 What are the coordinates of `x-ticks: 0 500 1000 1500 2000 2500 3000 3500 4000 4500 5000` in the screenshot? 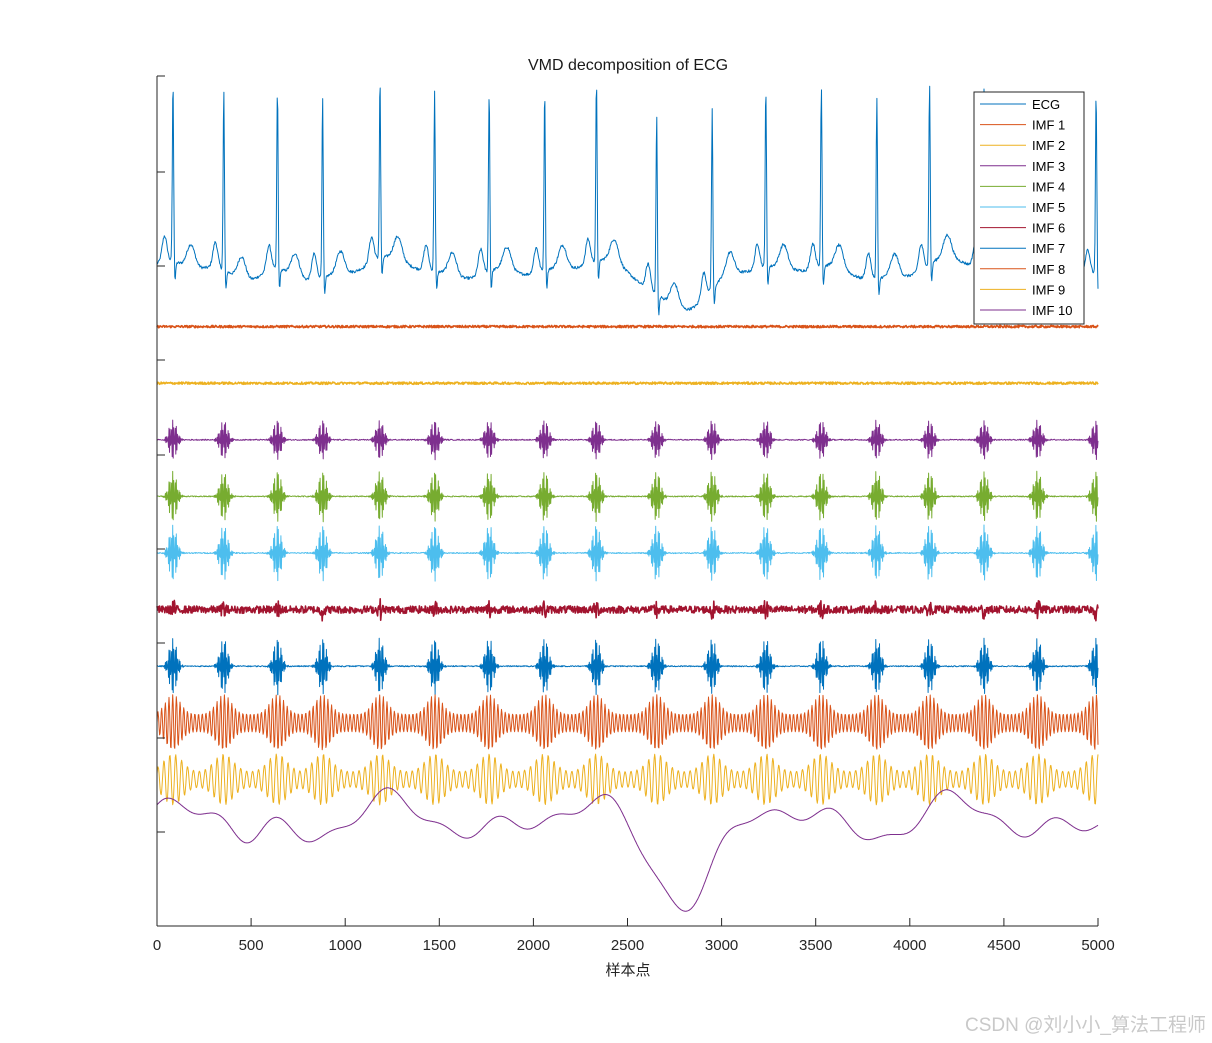 It's located at (634, 936).